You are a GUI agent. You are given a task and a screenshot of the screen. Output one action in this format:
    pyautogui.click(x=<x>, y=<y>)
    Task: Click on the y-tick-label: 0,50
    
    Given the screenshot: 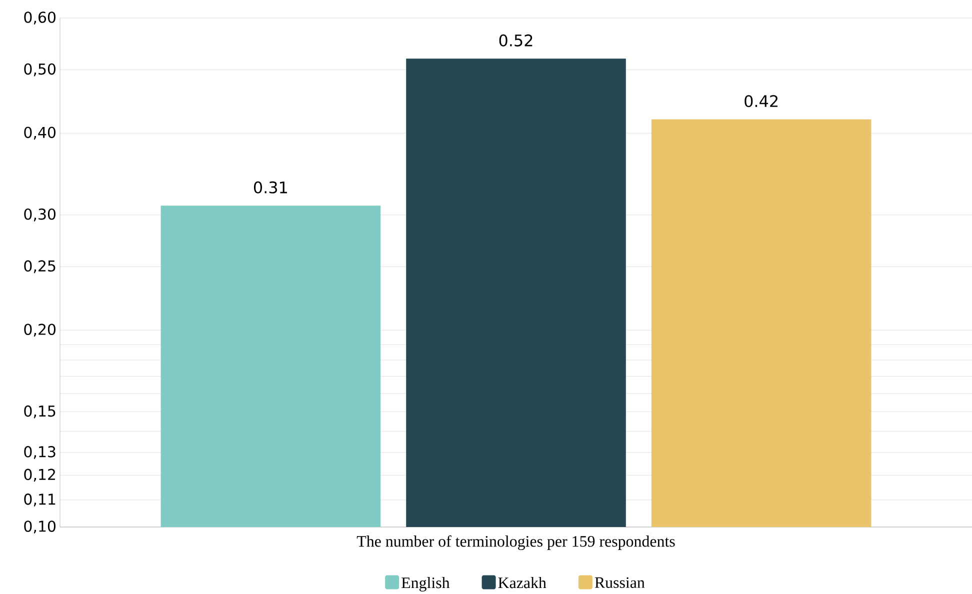 What is the action you would take?
    pyautogui.click(x=40, y=69)
    